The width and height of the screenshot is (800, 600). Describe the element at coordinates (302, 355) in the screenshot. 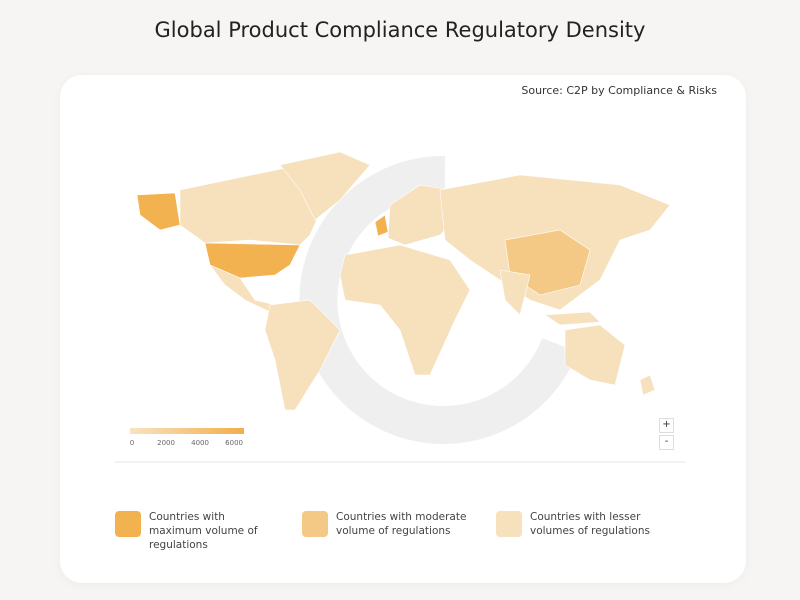

I see `south-america` at that location.